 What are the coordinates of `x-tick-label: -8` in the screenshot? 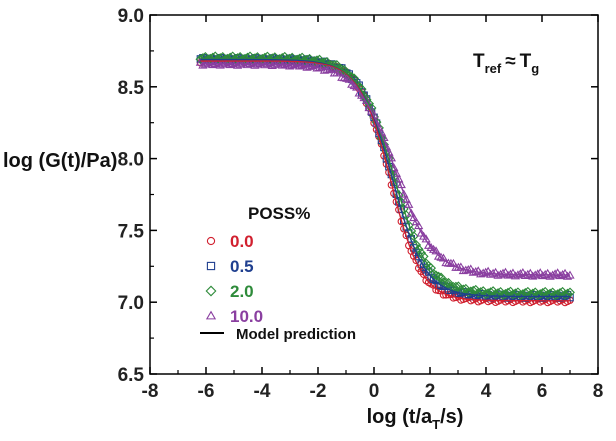 It's located at (150, 391).